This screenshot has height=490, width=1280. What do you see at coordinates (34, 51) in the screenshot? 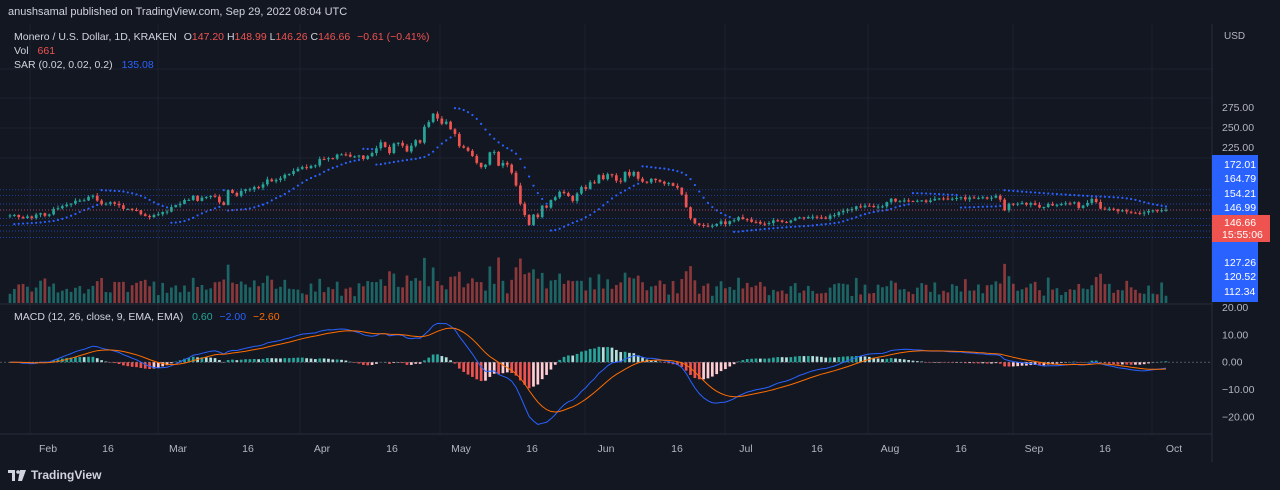
I see `vol-legend: Vol 661` at bounding box center [34, 51].